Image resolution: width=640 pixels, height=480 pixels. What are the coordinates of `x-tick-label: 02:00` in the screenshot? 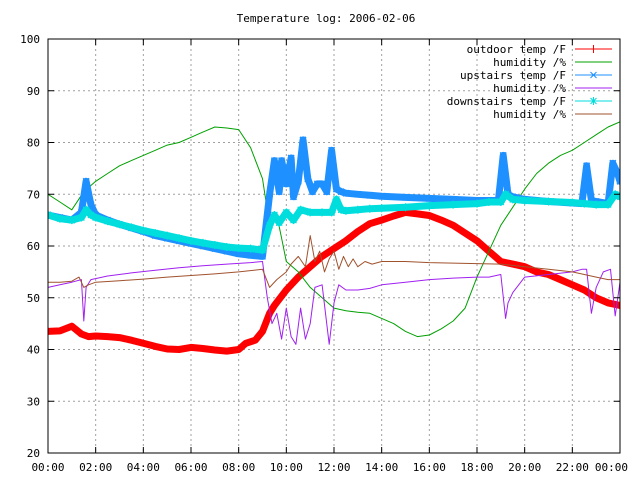 It's located at (95, 467).